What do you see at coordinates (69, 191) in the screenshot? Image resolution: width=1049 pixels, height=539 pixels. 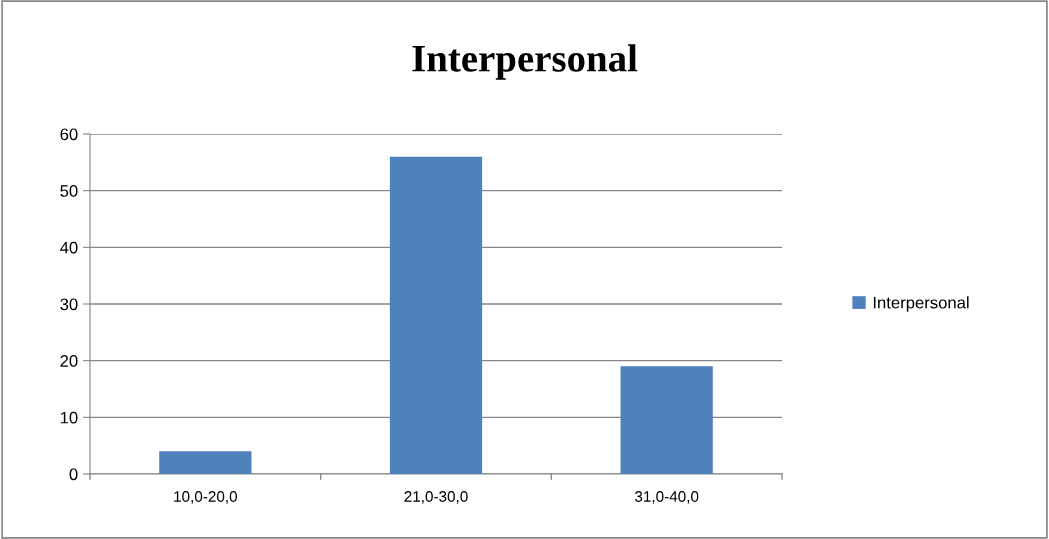 I see `y-tick-label: 50` at bounding box center [69, 191].